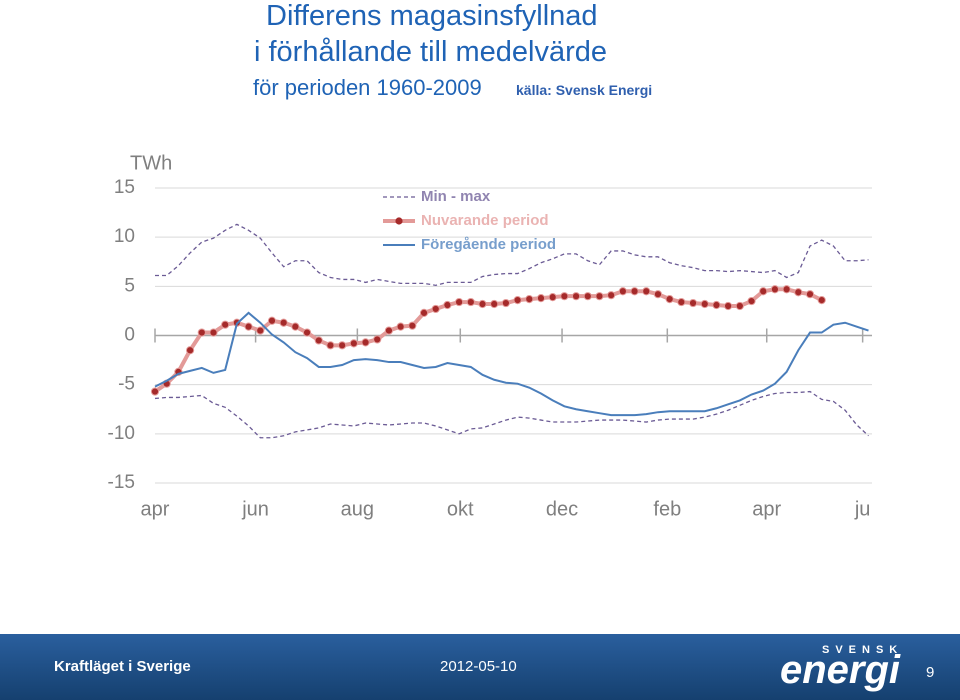 Image resolution: width=960 pixels, height=700 pixels. What do you see at coordinates (124, 187) in the screenshot?
I see `y-tick-label: 15` at bounding box center [124, 187].